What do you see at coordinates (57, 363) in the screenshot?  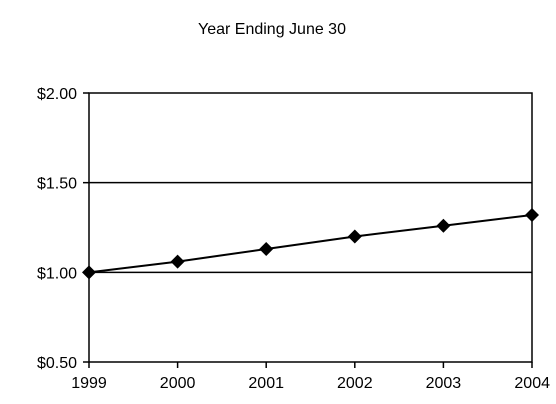 I see `y-tick-label: $0.50` at bounding box center [57, 363].